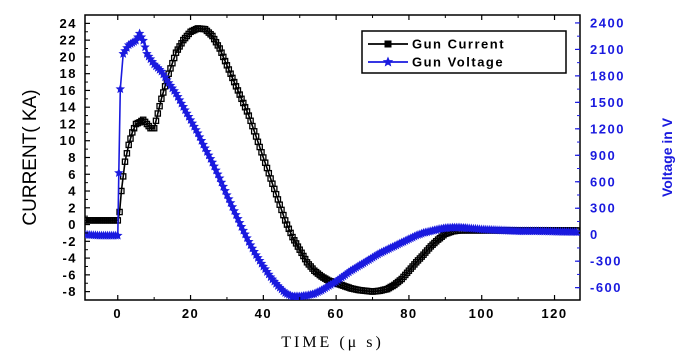 Image resolution: width=680 pixels, height=354 pixels. Describe the element at coordinates (72, 174) in the screenshot. I see `y-left-tick-label: 6` at that location.